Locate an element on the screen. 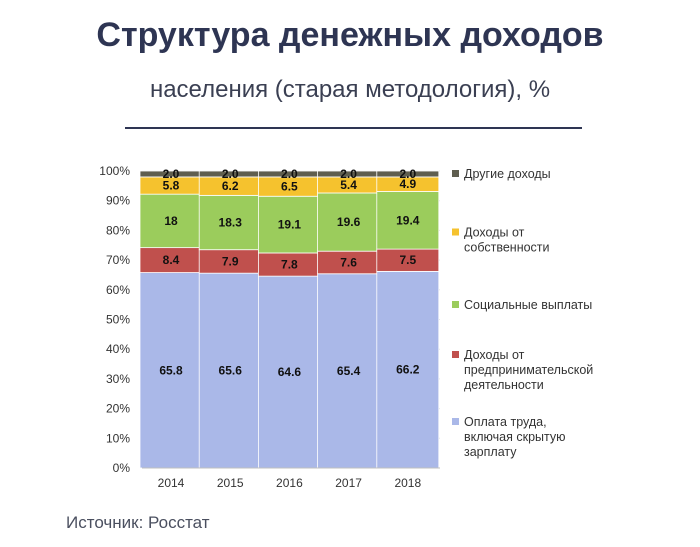  y-tick-label: 80% is located at coordinates (118, 230).